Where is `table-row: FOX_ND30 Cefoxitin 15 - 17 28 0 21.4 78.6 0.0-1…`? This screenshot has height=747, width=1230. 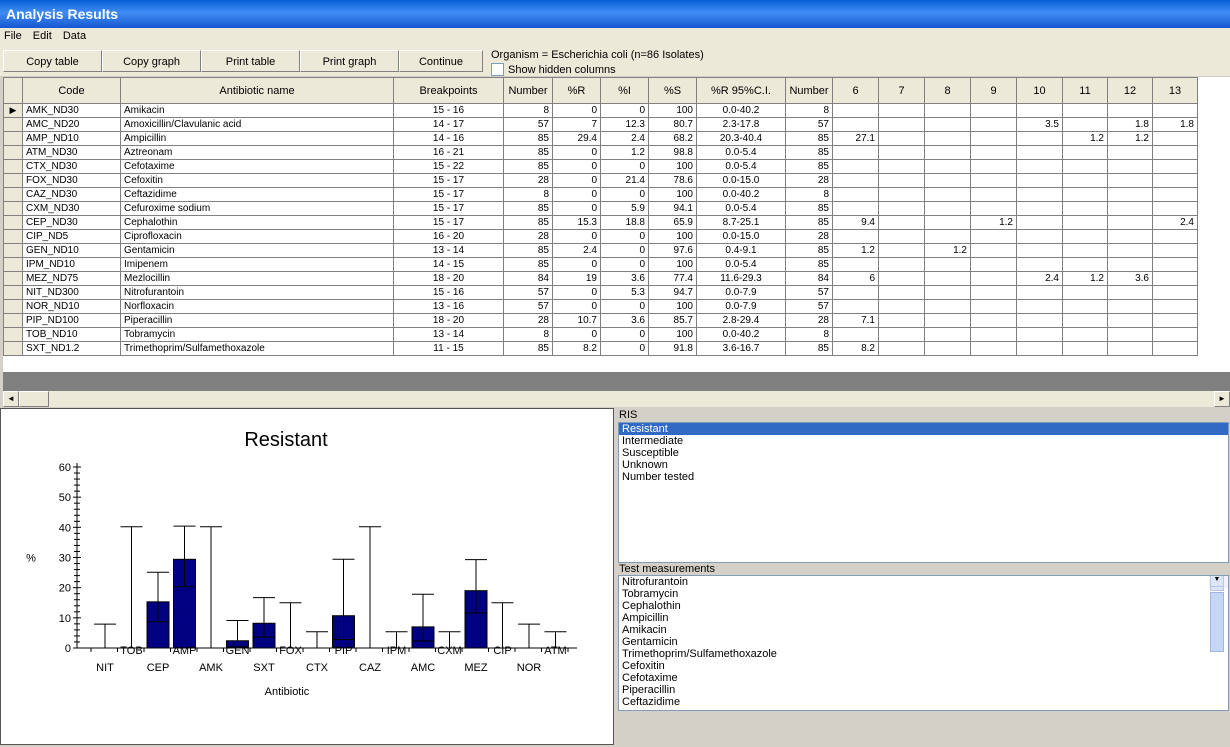 table-row: FOX_ND30 Cefoxitin 15 - 17 28 0 21.4 78.6 0.0-1… is located at coordinates (600, 180).